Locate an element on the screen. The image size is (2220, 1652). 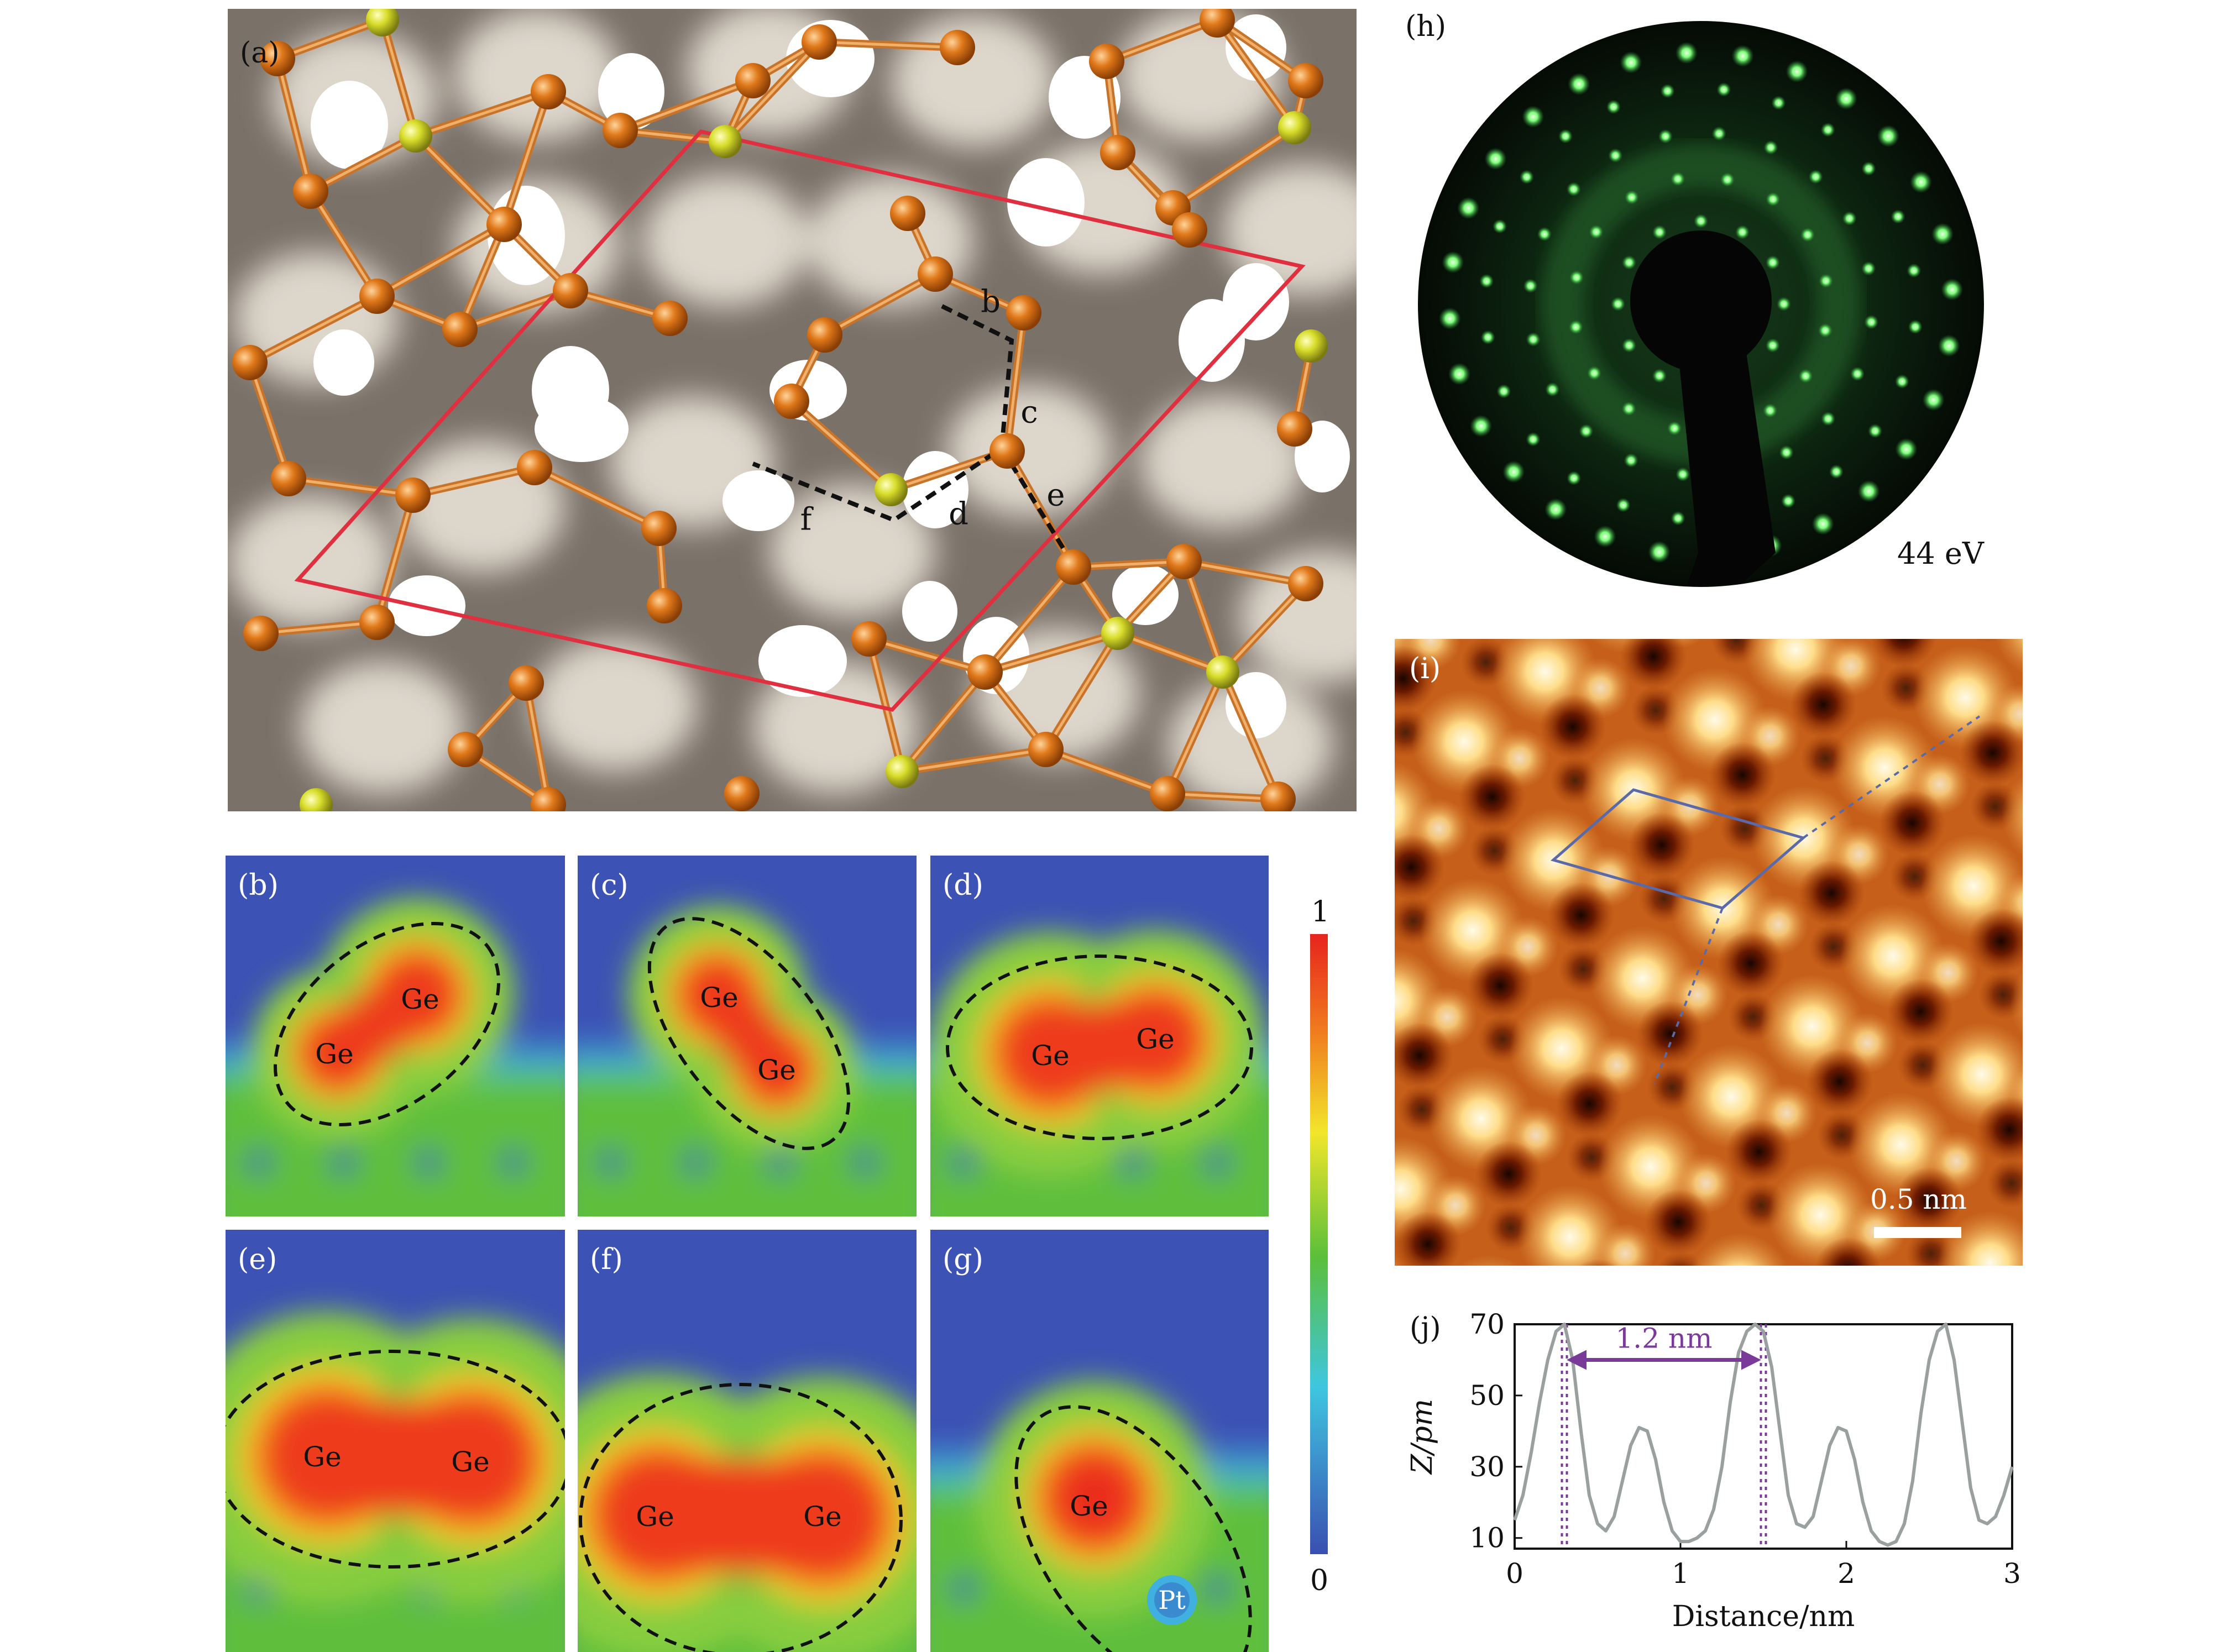
profile-line is located at coordinates (1763, 1435).